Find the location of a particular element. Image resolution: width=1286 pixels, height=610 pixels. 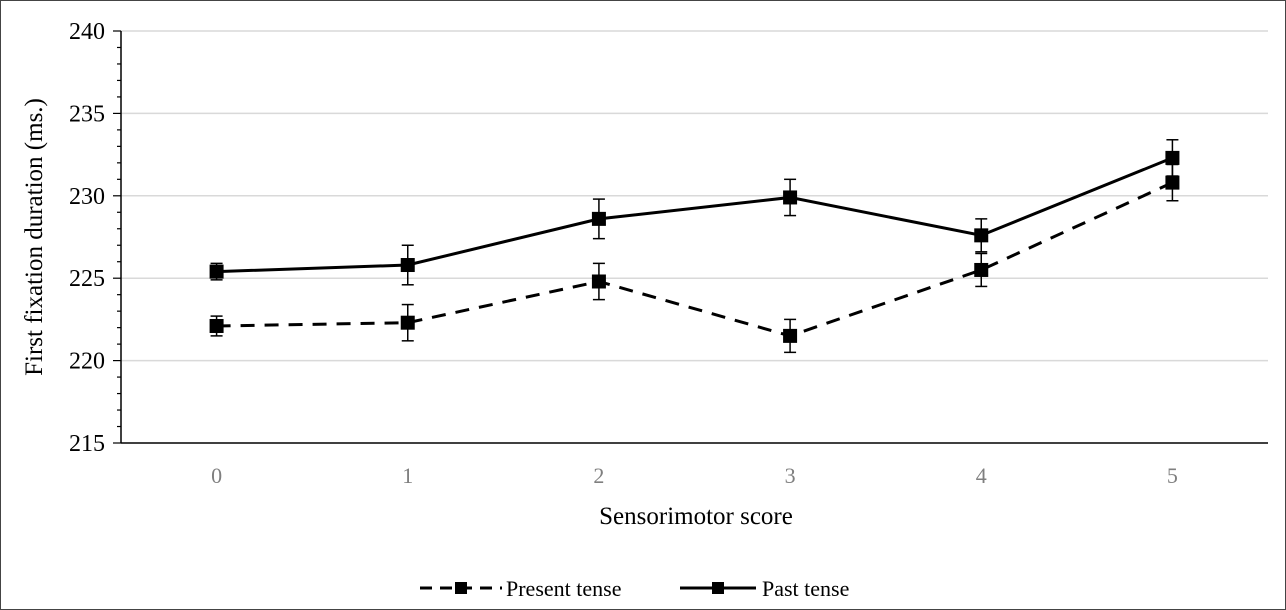

legend: Present tense Past tense is located at coordinates (634, 588).